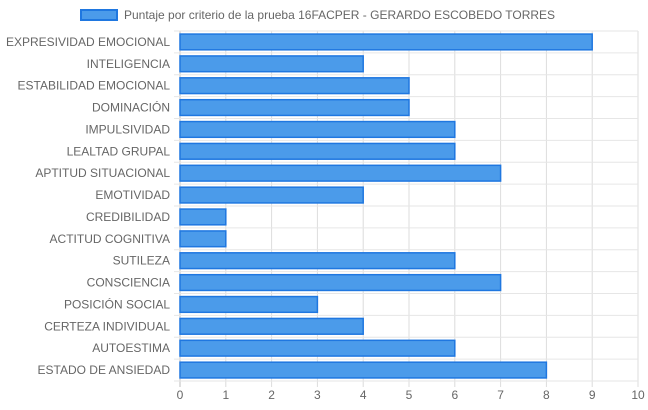 This screenshot has height=410, width=648. Describe the element at coordinates (128, 283) in the screenshot. I see `category-label: CONSCIENCIA` at that location.